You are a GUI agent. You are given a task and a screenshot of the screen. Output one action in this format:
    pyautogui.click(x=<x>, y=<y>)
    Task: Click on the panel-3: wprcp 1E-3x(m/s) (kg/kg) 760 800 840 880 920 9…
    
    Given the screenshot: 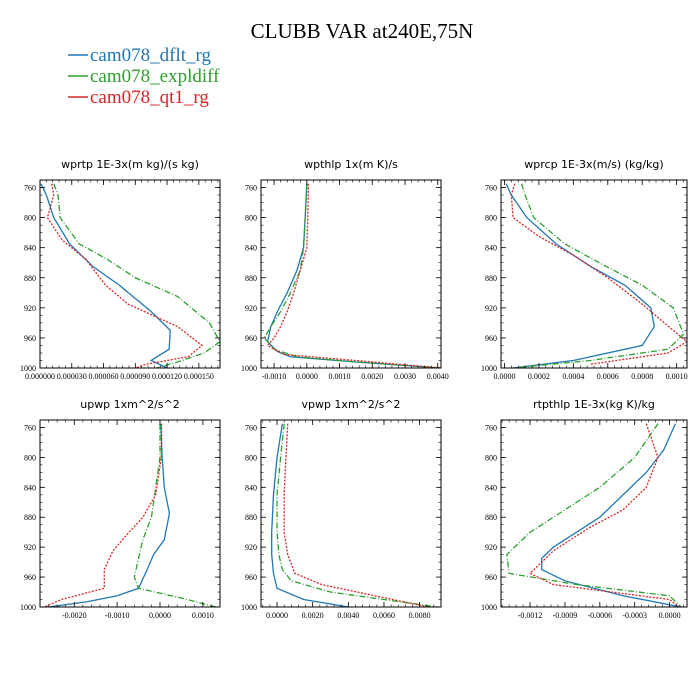 What is the action you would take?
    pyautogui.click(x=584, y=269)
    